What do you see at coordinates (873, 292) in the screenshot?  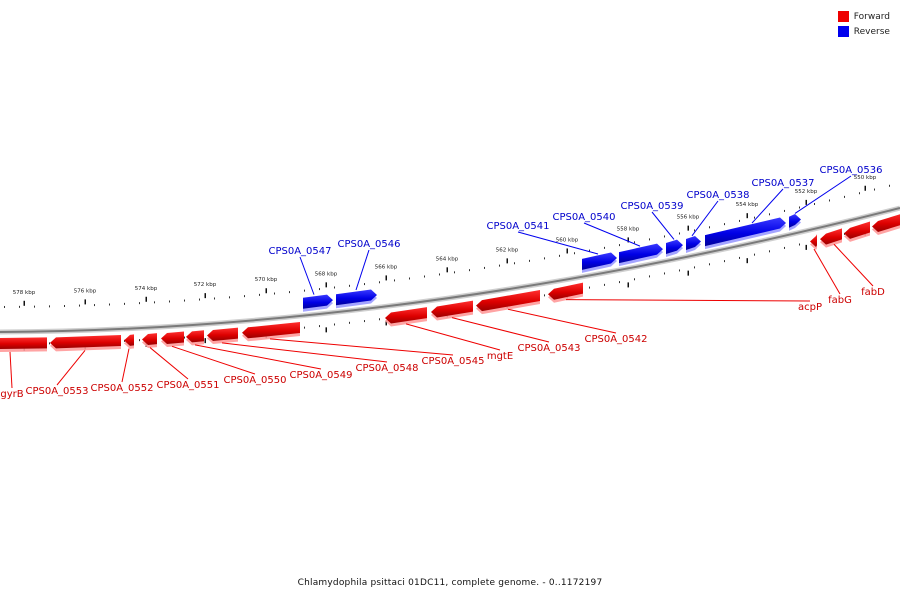 I see `gene-label-fabd: fabD` at bounding box center [873, 292].